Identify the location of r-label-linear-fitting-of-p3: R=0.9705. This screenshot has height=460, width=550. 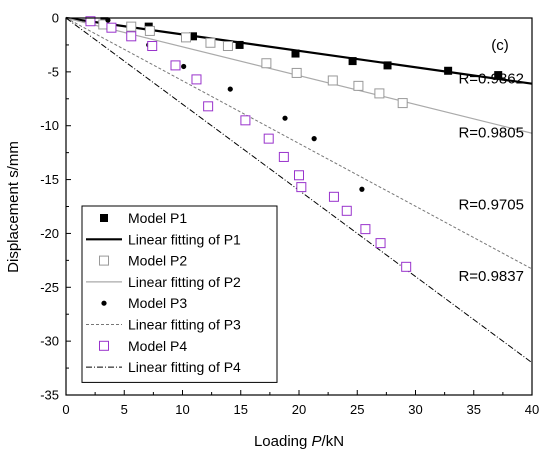
(490, 205).